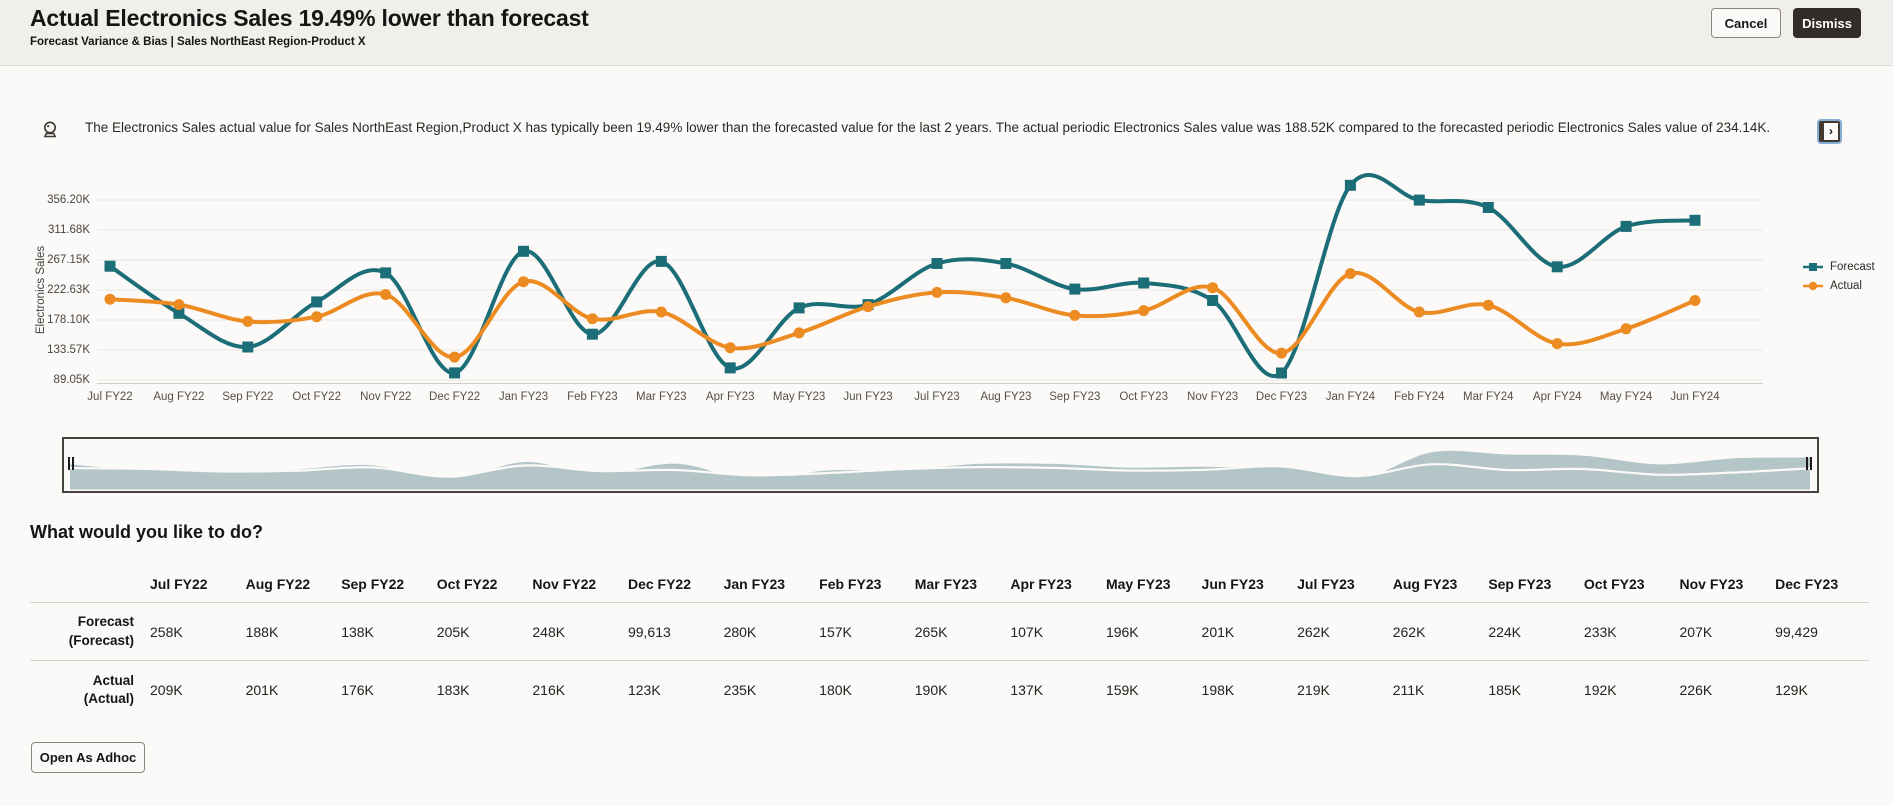 The image size is (1893, 806). What do you see at coordinates (1027, 690) in the screenshot?
I see `table-cell: 137K` at bounding box center [1027, 690].